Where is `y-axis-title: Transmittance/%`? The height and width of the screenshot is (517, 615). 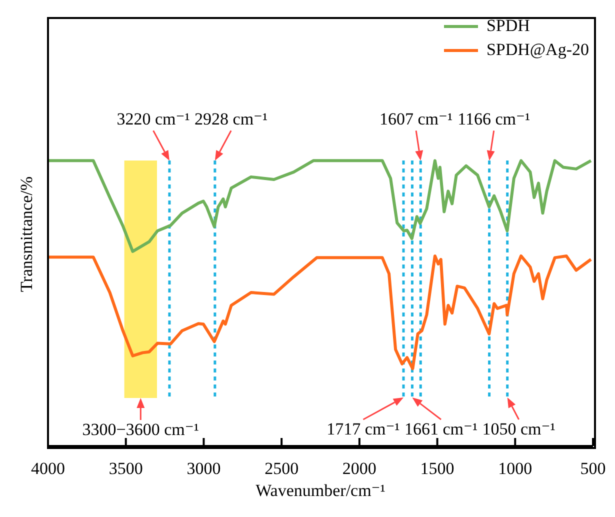 y-axis-title: Transmittance/% is located at coordinates (26, 234).